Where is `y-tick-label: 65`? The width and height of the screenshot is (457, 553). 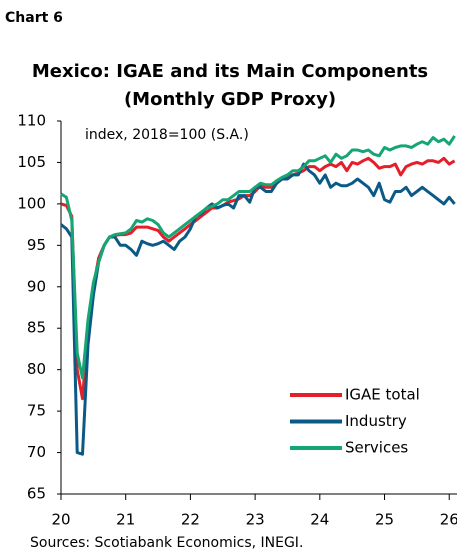
y-tick-label: 65 is located at coordinates (36, 494).